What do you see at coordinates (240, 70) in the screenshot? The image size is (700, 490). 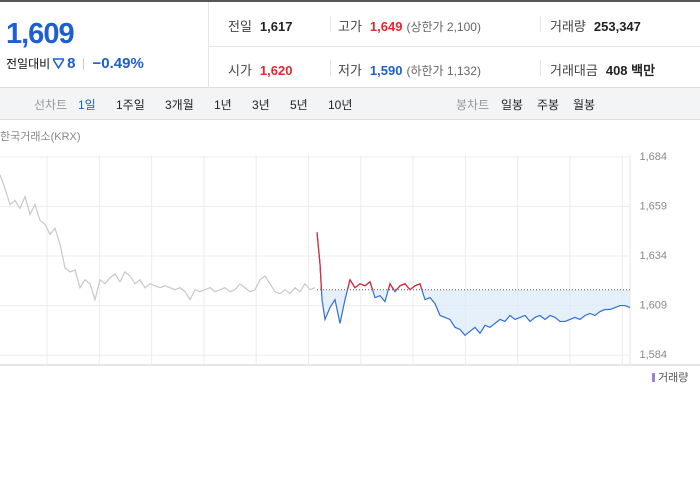 I see `stat-label: 시가` at bounding box center [240, 70].